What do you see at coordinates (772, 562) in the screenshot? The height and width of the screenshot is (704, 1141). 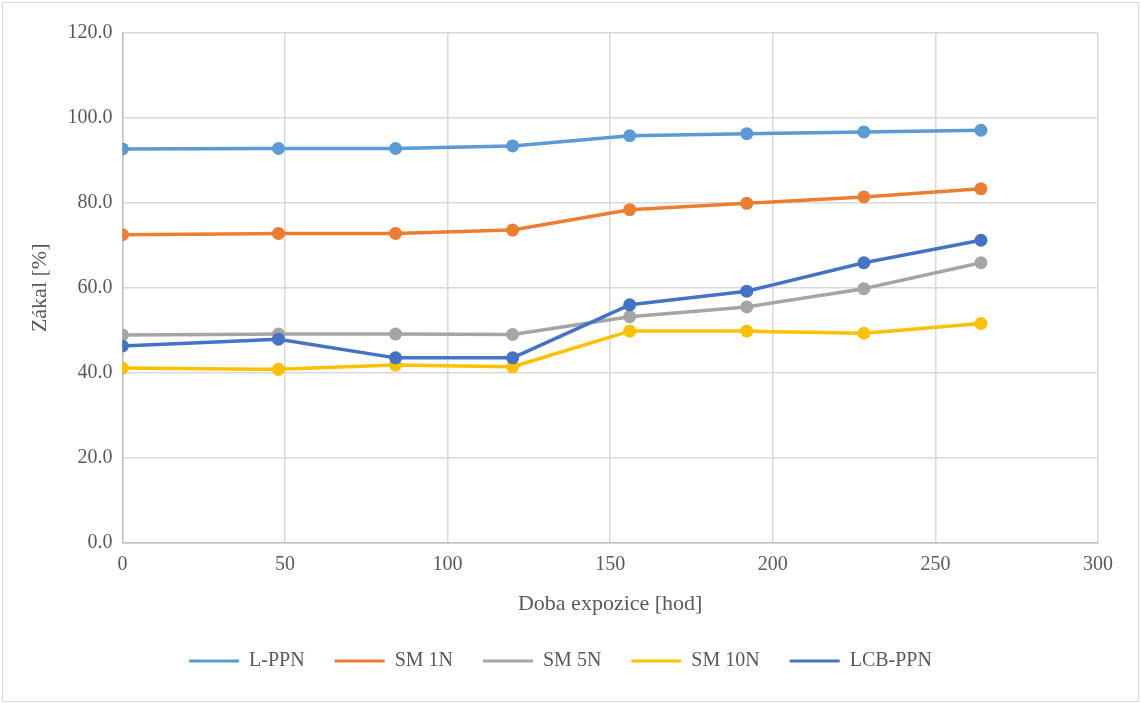 I see `x-tick-label: 200` at bounding box center [772, 562].